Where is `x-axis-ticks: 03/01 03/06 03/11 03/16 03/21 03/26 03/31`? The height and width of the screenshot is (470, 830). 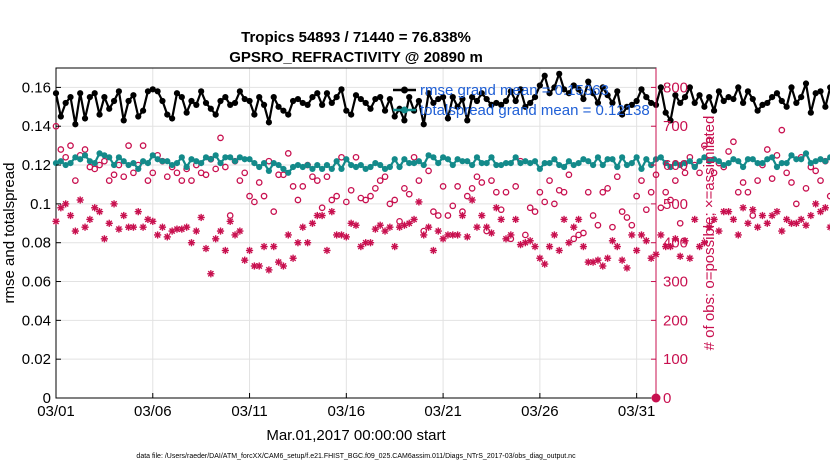
x-axis-ticks: 03/01 03/06 03/11 03/16 03/21 03/26 03/31 is located at coordinates (346, 406).